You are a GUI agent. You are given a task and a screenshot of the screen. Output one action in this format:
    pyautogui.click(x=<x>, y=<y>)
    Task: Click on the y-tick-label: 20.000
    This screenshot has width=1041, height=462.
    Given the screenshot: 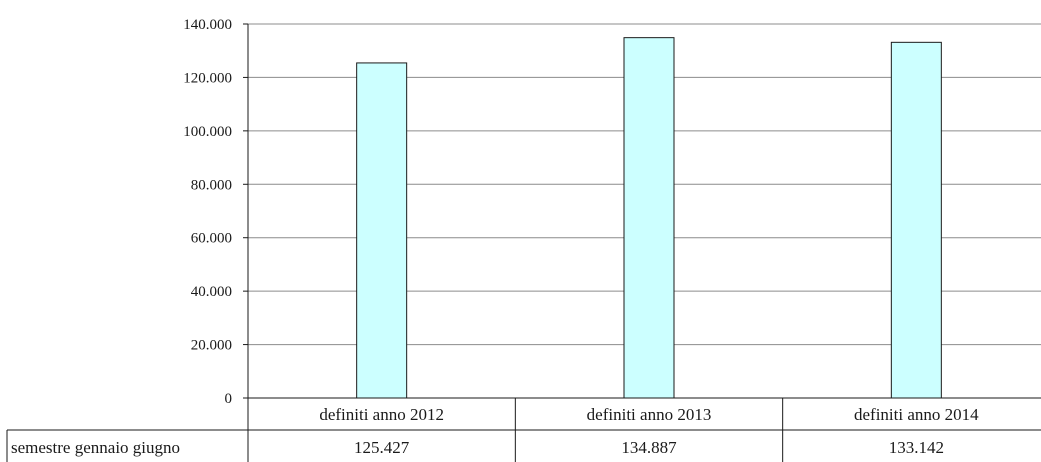 What is the action you would take?
    pyautogui.click(x=211, y=346)
    